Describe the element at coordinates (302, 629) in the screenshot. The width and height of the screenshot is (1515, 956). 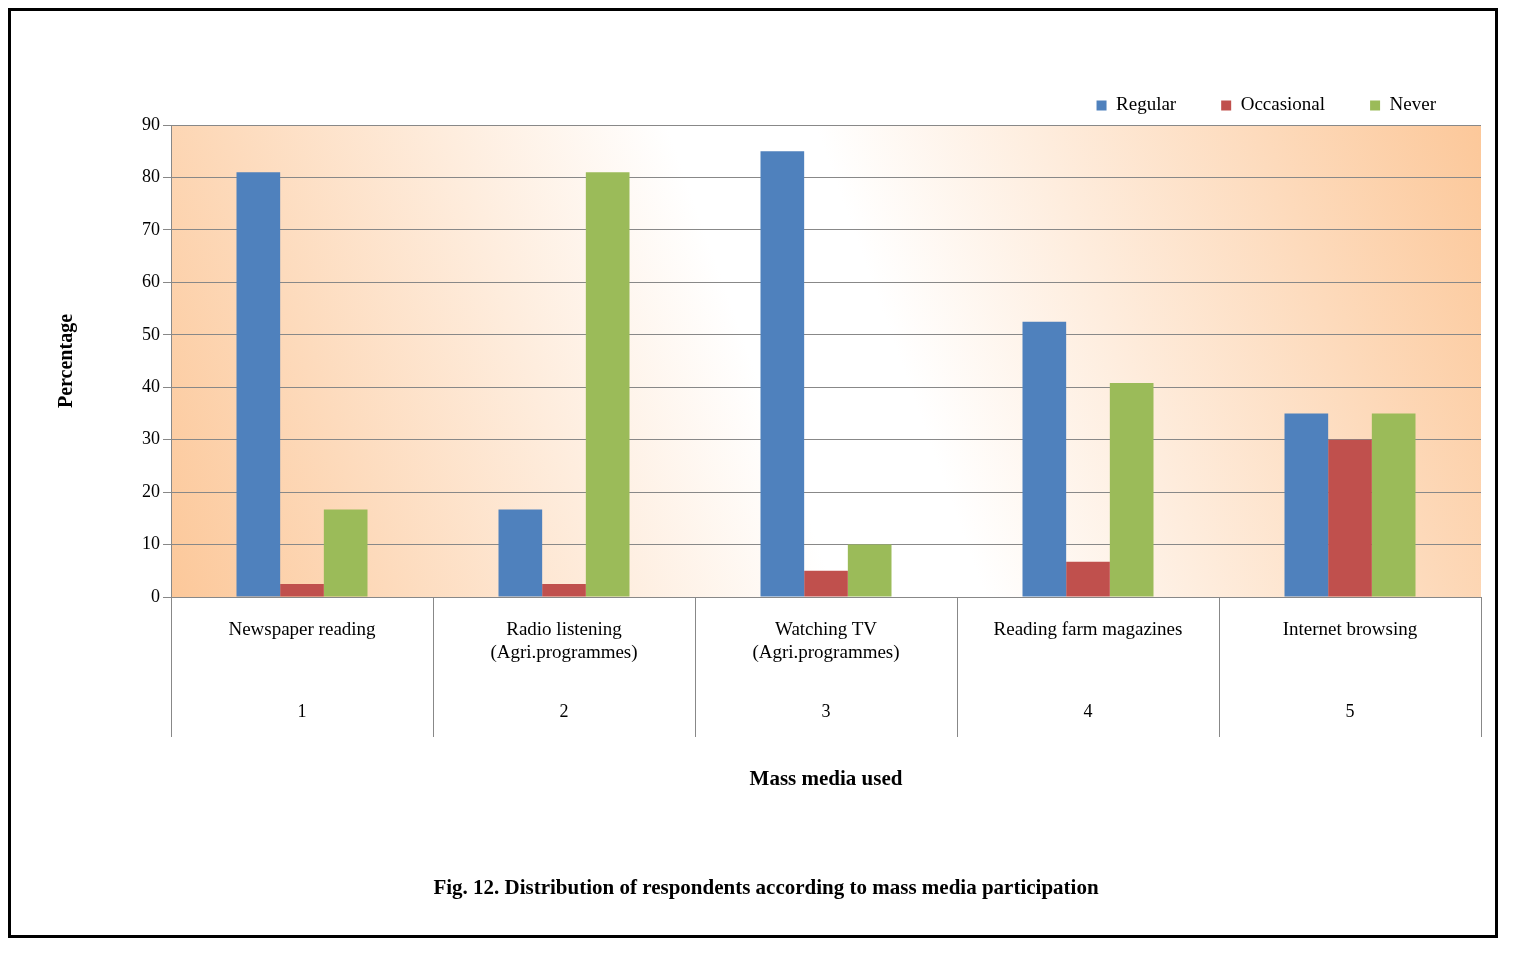
I see `x-tick-label: Newspaper reading` at that location.